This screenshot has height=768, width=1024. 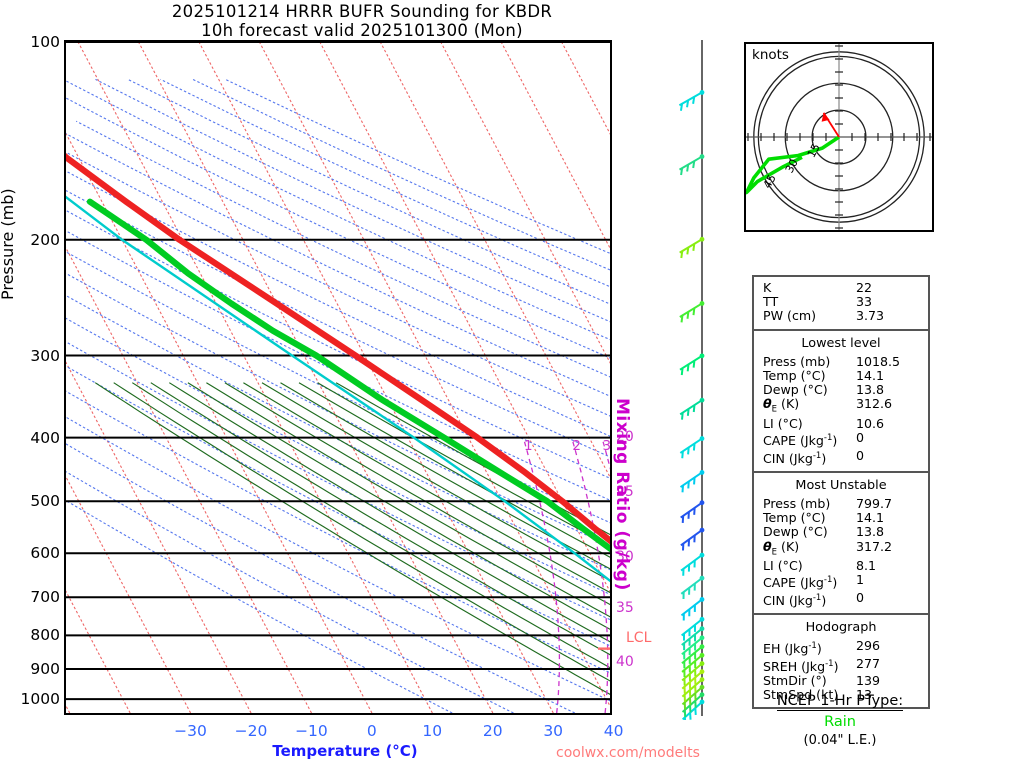 I want to click on hodograph-ring-label: 45, so click(x=770, y=181).